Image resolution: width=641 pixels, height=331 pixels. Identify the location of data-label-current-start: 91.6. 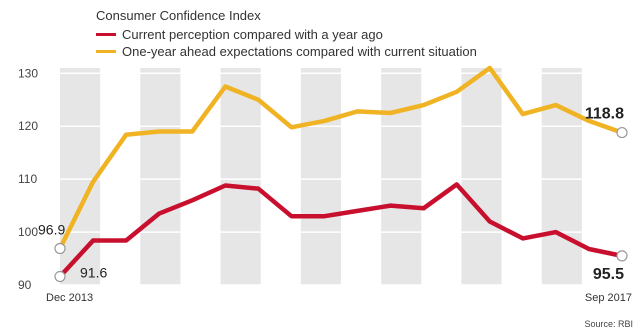
(93, 273).